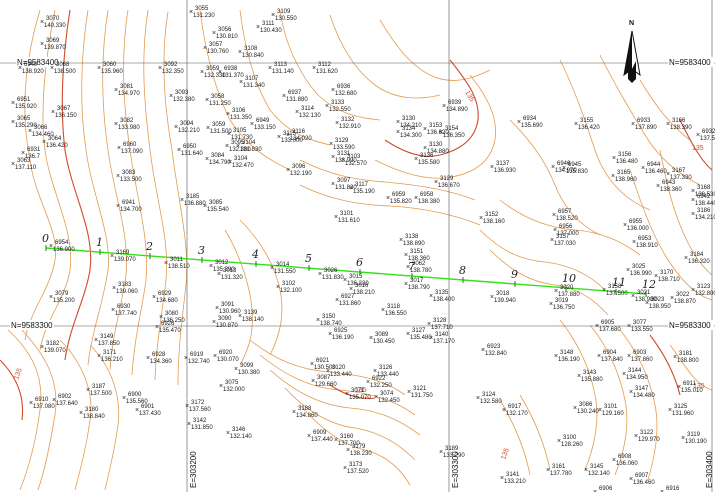 The height and width of the screenshot is (492, 715). What do you see at coordinates (638, 229) in the screenshot?
I see `survey-point-elevation: 136.000` at bounding box center [638, 229].